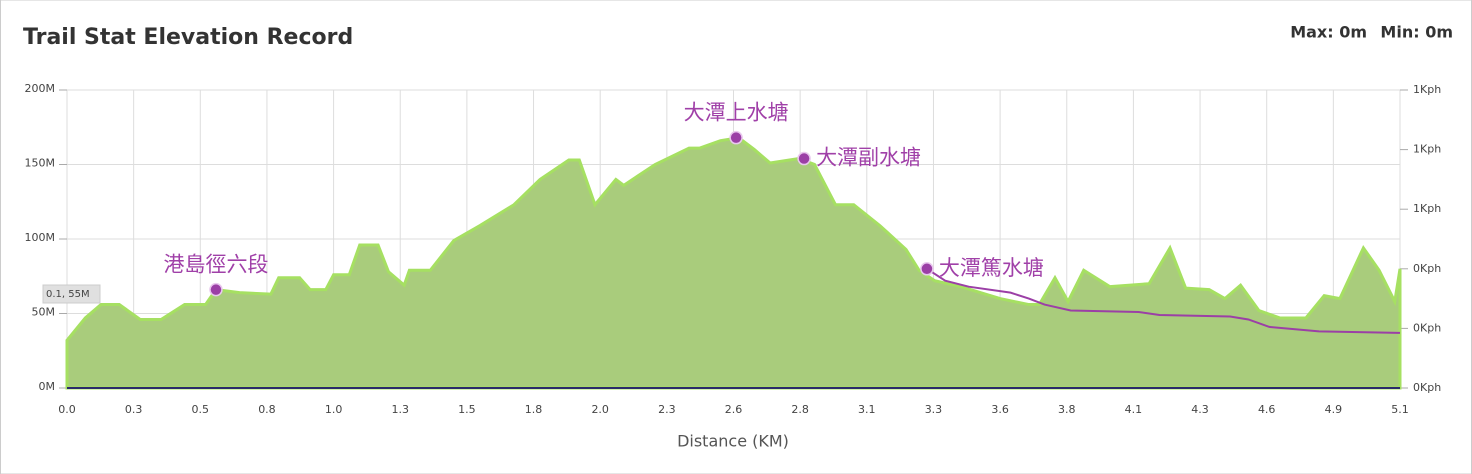 The width and height of the screenshot is (1472, 474). What do you see at coordinates (934, 409) in the screenshot?
I see `x-tick-label: 3.3` at bounding box center [934, 409].